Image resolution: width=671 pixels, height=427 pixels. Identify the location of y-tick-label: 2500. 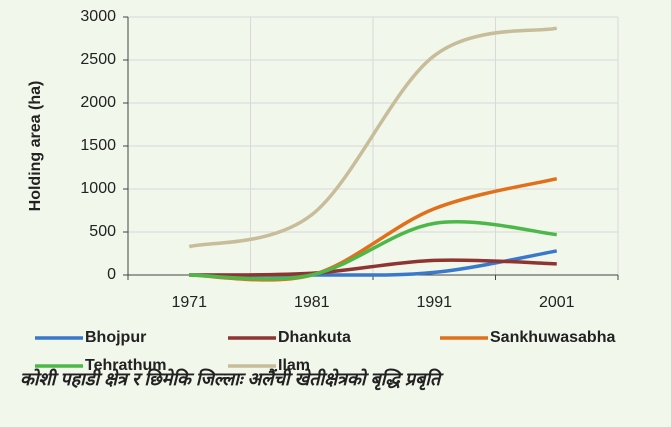
(98, 59).